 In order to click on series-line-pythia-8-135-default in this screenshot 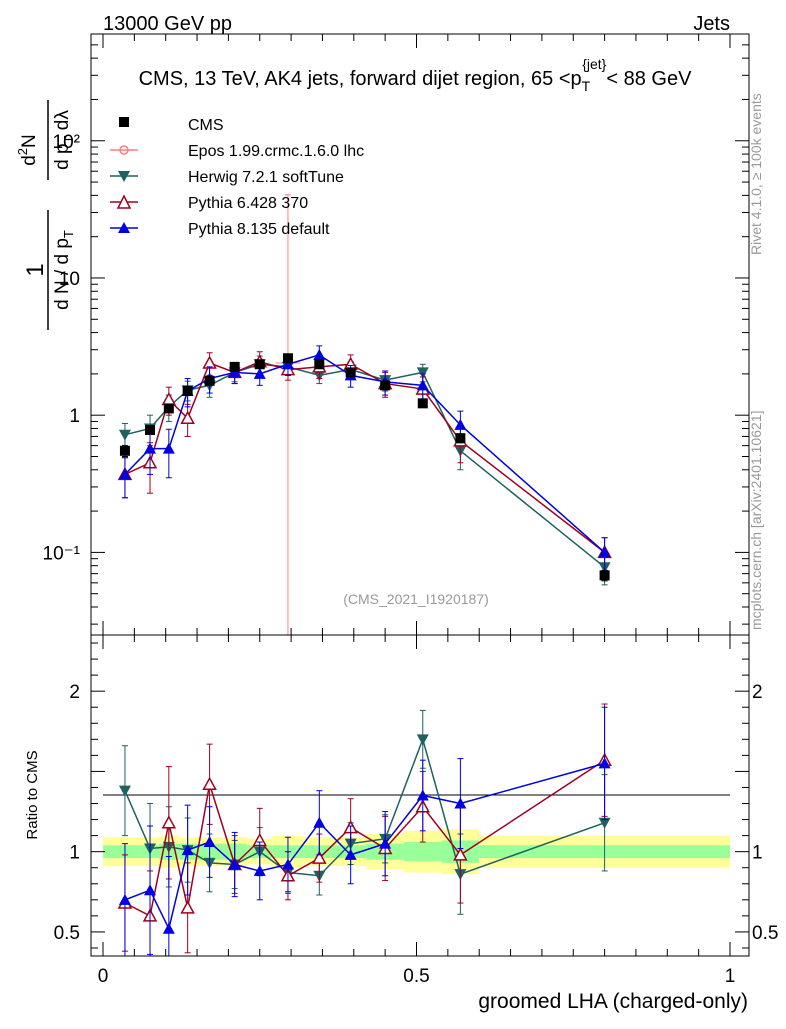, I will do `click(364, 846)`.